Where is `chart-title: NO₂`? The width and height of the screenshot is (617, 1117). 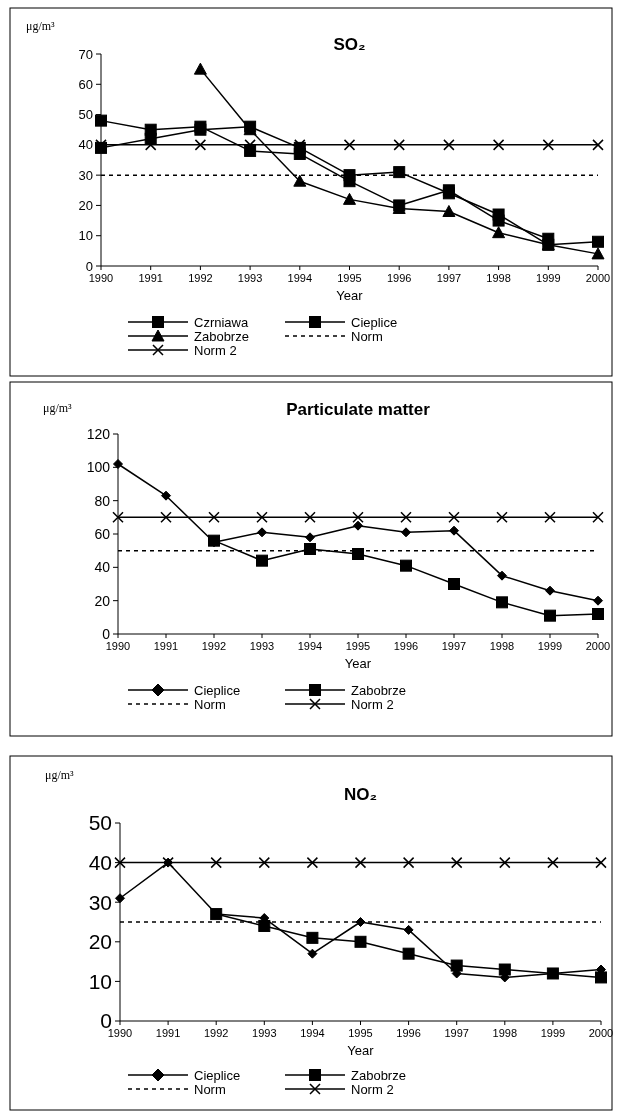 chart-title: NO₂ is located at coordinates (360, 794).